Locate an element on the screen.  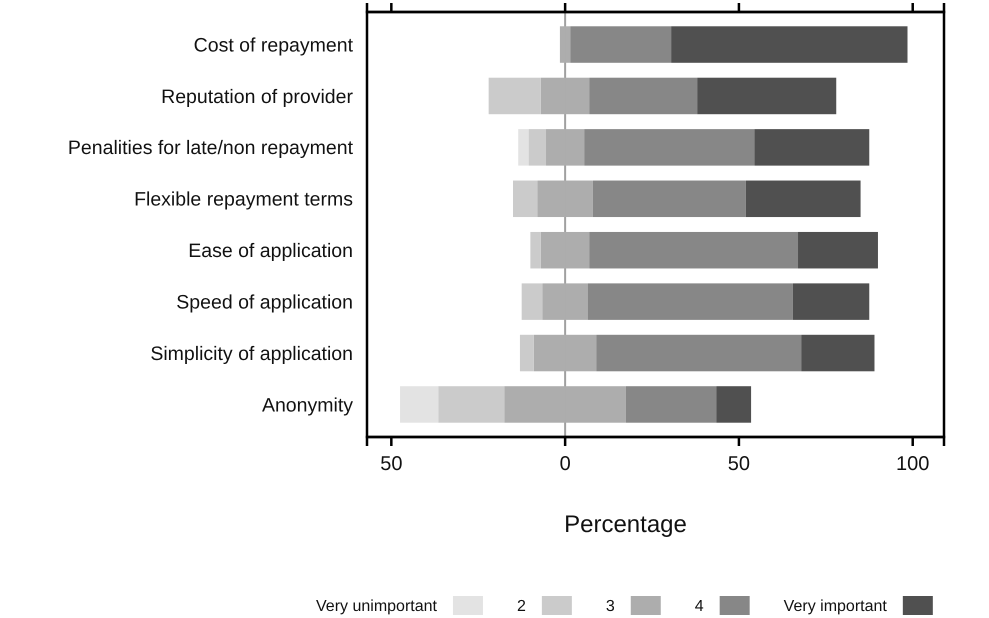
y-tick-label: Flexible repayment terms is located at coordinates (244, 199).